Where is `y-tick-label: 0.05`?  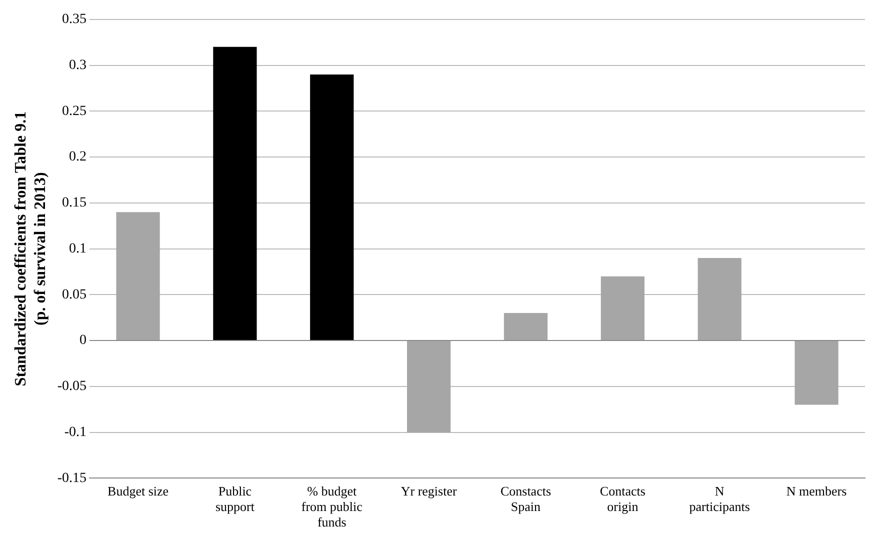
y-tick-label: 0.05 is located at coordinates (74, 294).